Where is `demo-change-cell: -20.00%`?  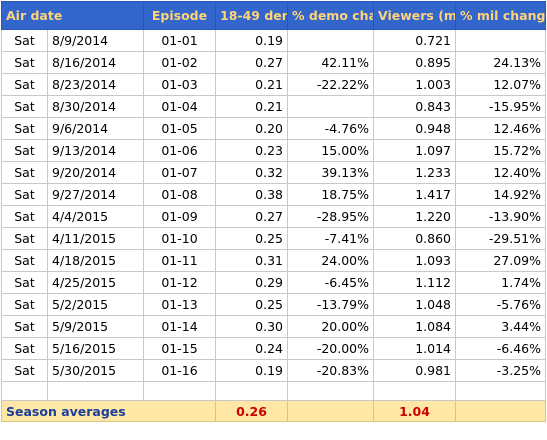
demo-change-cell: -20.00% is located at coordinates (330, 348).